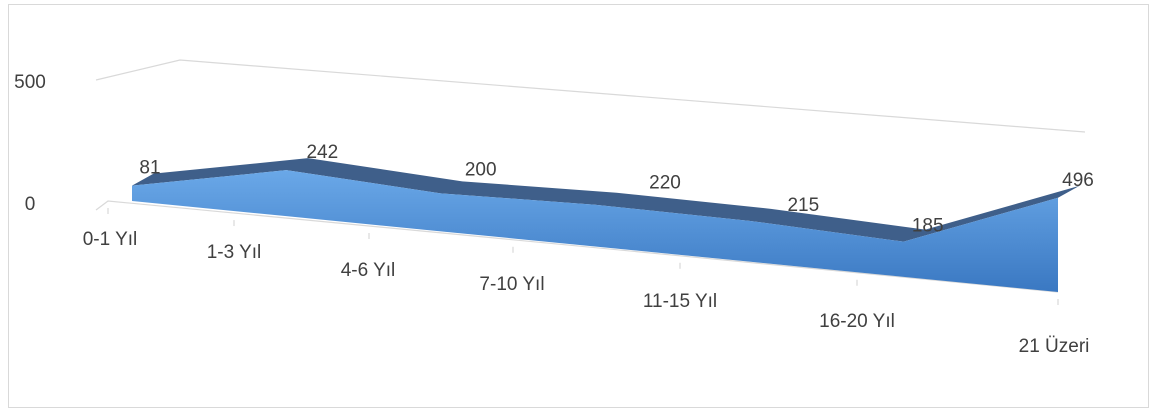  What do you see at coordinates (30, 204) in the screenshot?
I see `y-tick-label: 0` at bounding box center [30, 204].